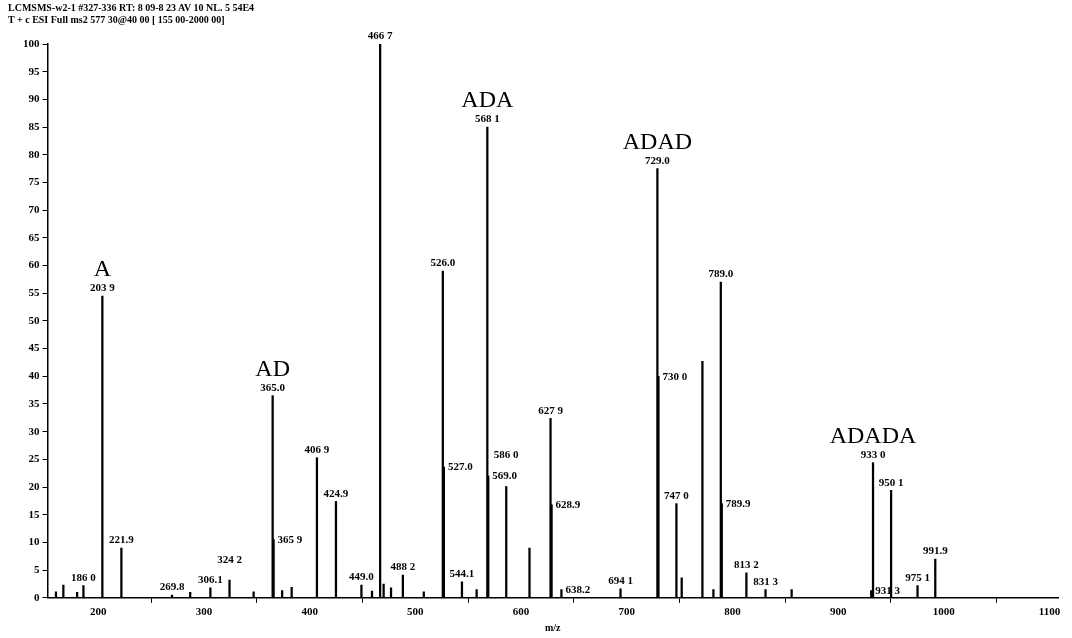 The height and width of the screenshot is (638, 1072). Describe the element at coordinates (460, 466) in the screenshot. I see `annotation: 527.0` at that location.